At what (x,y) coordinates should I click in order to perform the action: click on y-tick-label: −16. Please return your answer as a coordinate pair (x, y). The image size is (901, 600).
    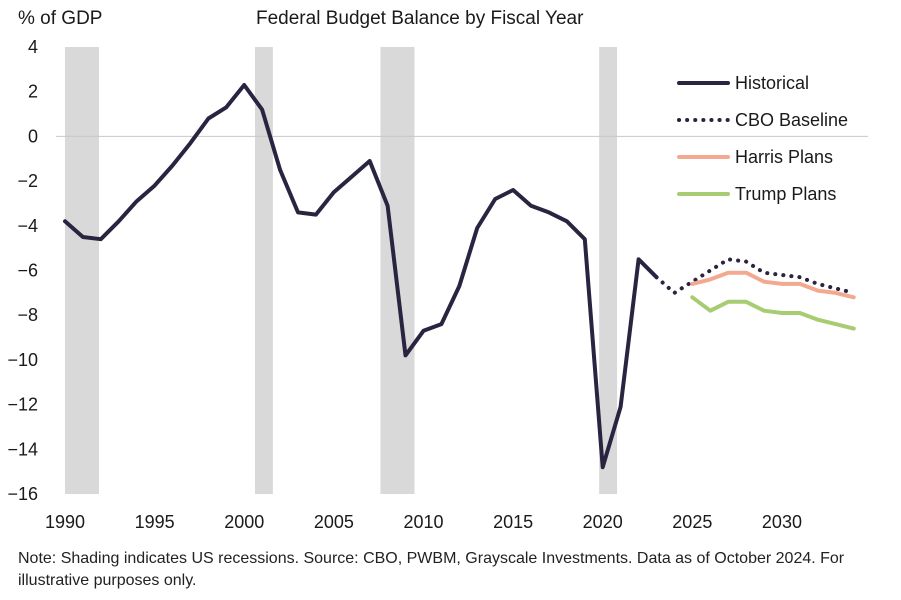
    Looking at the image, I should click on (22, 494).